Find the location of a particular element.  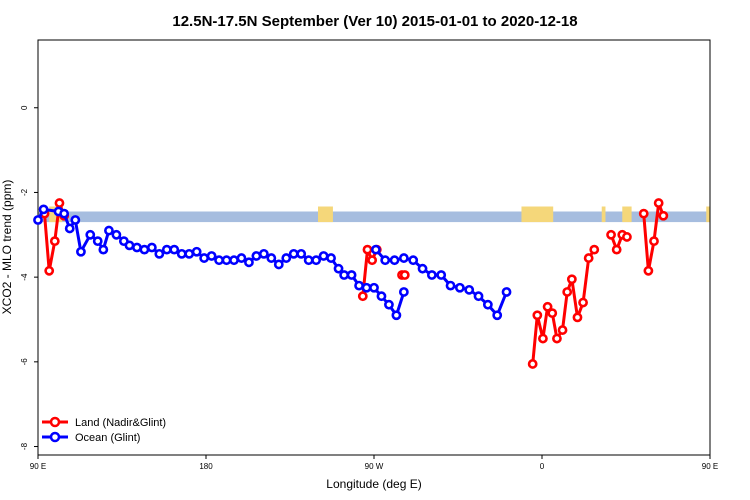

x-tick-label: 180 is located at coordinates (206, 466).